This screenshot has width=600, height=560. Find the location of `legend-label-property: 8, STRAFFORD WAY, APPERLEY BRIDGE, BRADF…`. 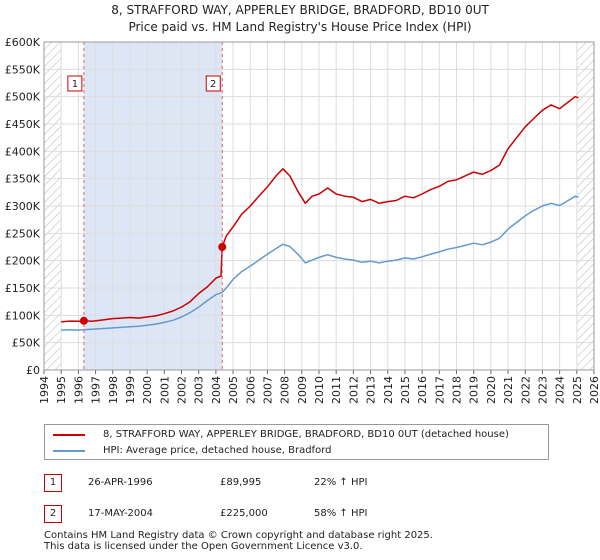

legend-label-property: 8, STRAFFORD WAY, APPERLEY BRIDGE, BRADF… is located at coordinates (306, 434).